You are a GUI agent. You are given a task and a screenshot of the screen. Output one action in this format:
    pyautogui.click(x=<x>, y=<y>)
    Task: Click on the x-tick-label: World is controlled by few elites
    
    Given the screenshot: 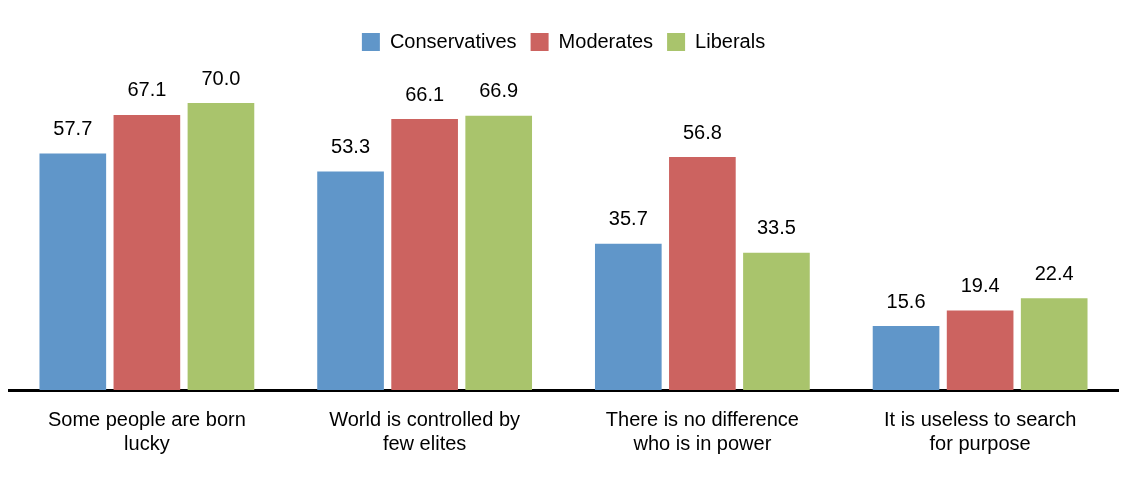 What is the action you would take?
    pyautogui.click(x=425, y=430)
    